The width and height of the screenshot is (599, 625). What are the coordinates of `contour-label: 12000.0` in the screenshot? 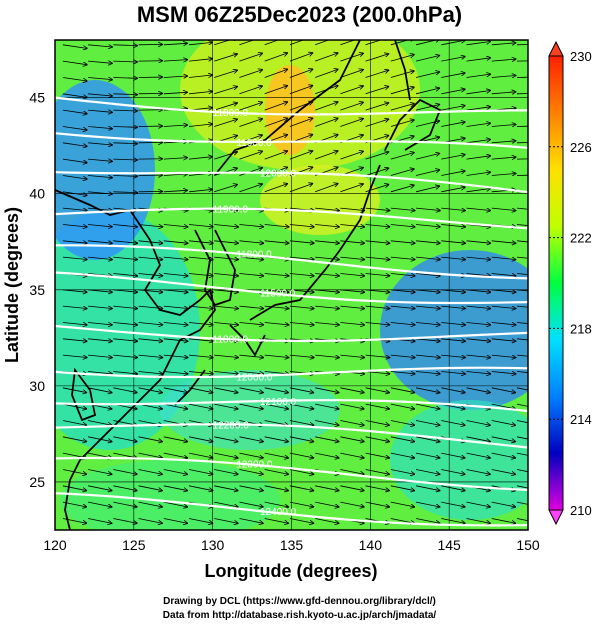 It's located at (278, 174).